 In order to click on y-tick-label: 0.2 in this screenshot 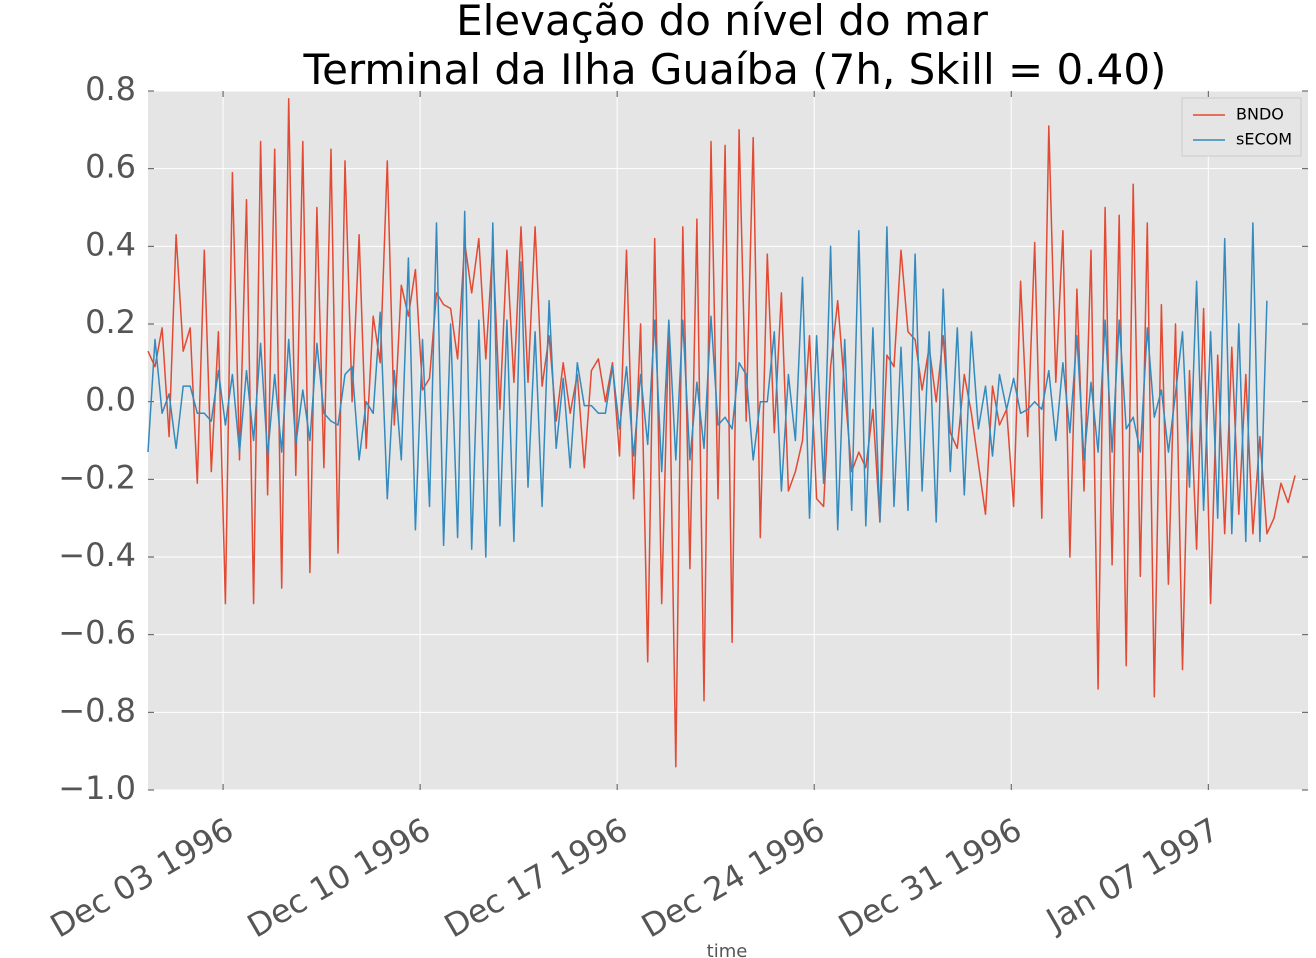, I will do `click(110, 322)`.